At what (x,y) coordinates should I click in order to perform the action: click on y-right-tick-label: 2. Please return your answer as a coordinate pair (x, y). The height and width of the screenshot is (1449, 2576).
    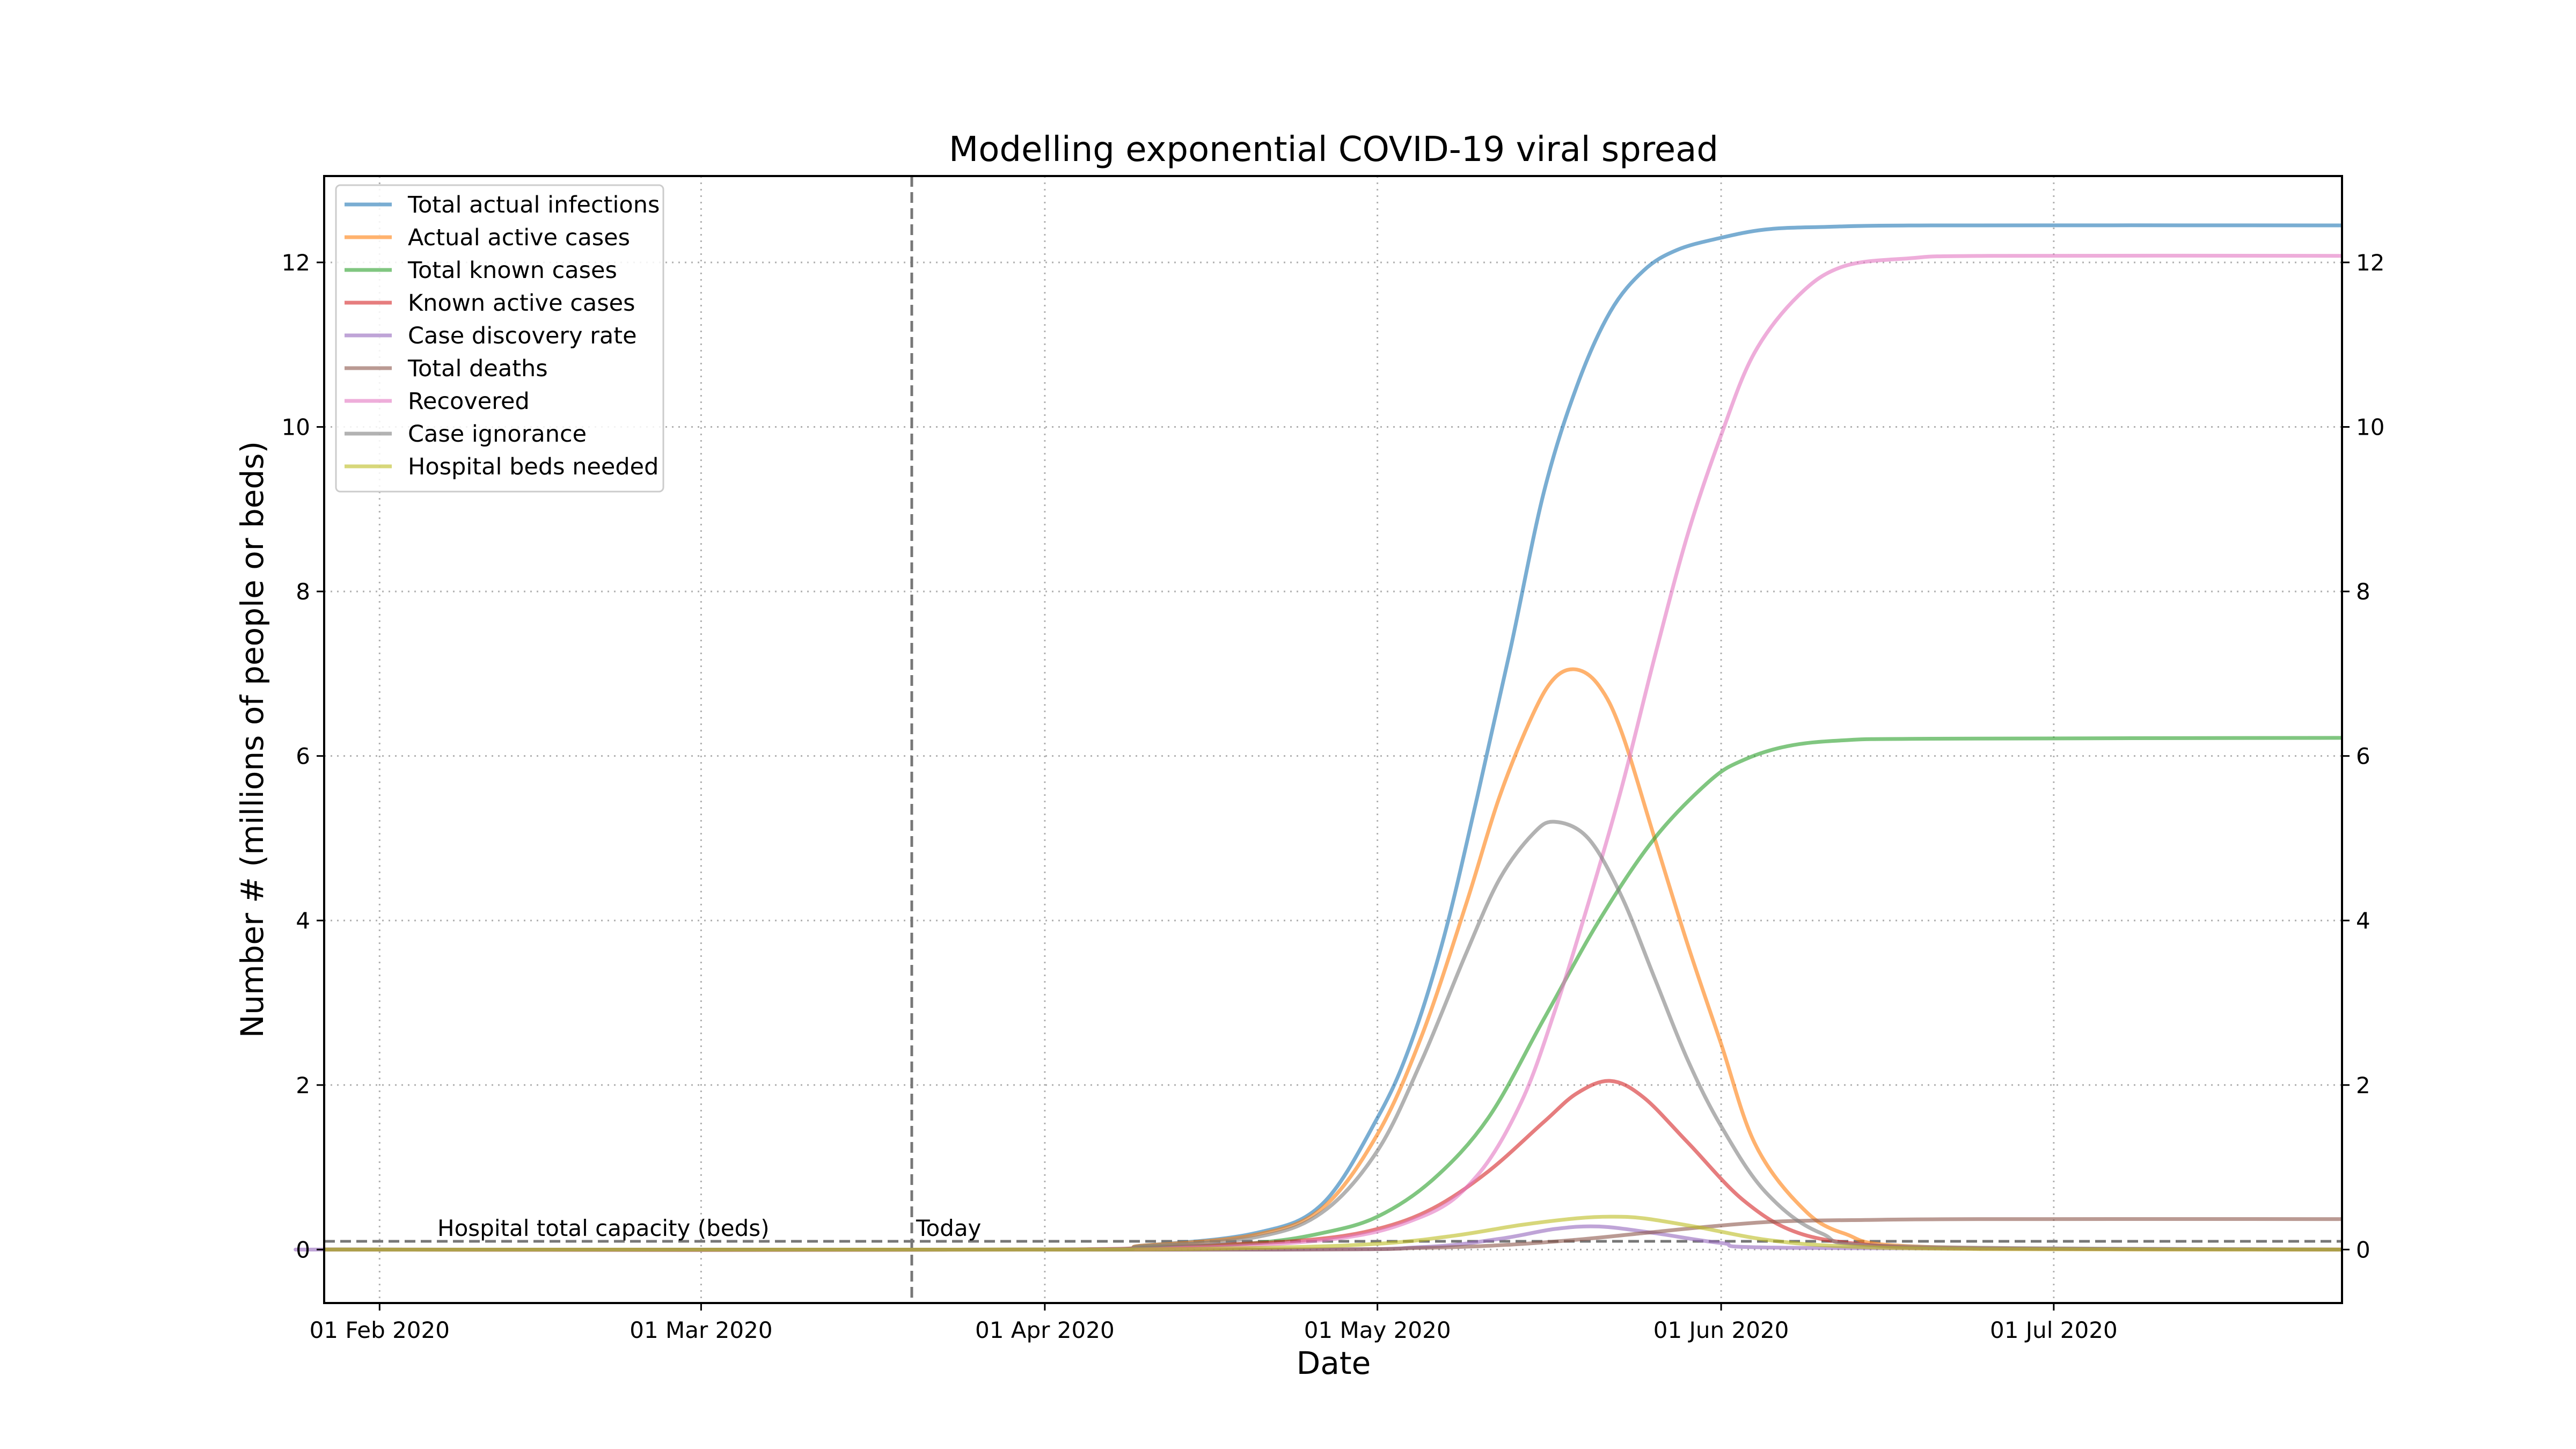
    Looking at the image, I should click on (2363, 1085).